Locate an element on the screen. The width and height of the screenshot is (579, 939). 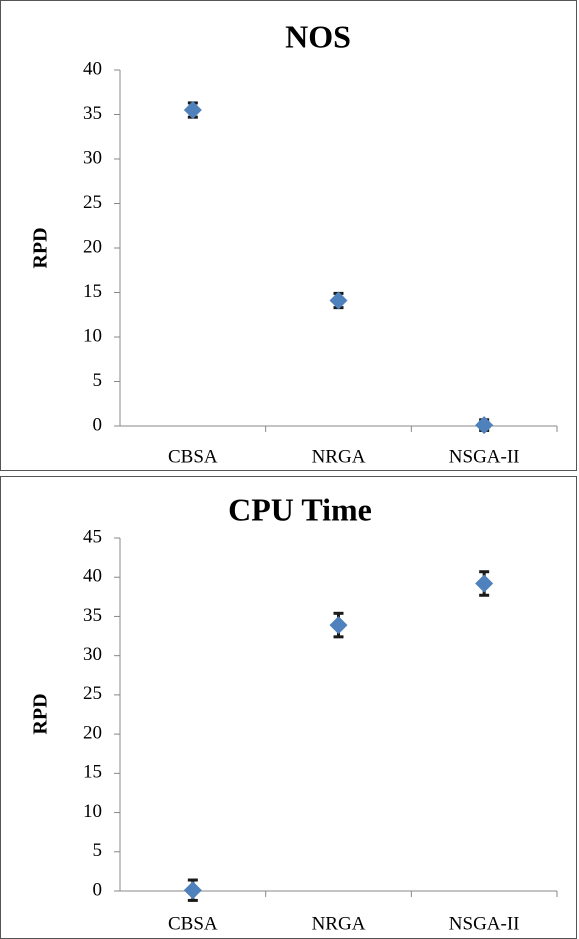
chart-title: CPU Time is located at coordinates (300, 509).